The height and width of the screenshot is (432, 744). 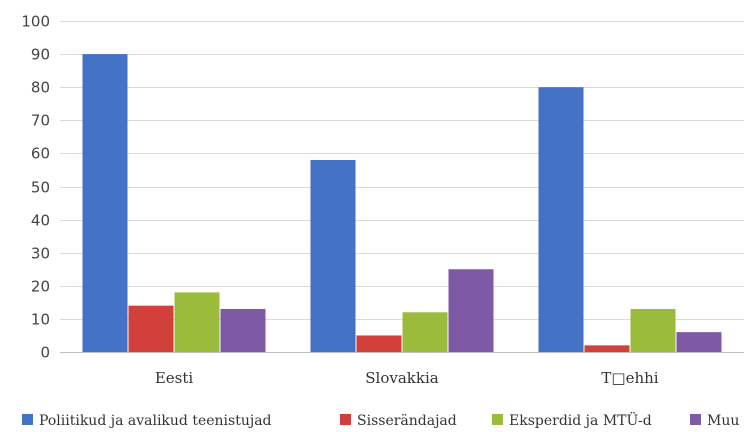 I want to click on y-tick-label: 20, so click(x=40, y=287).